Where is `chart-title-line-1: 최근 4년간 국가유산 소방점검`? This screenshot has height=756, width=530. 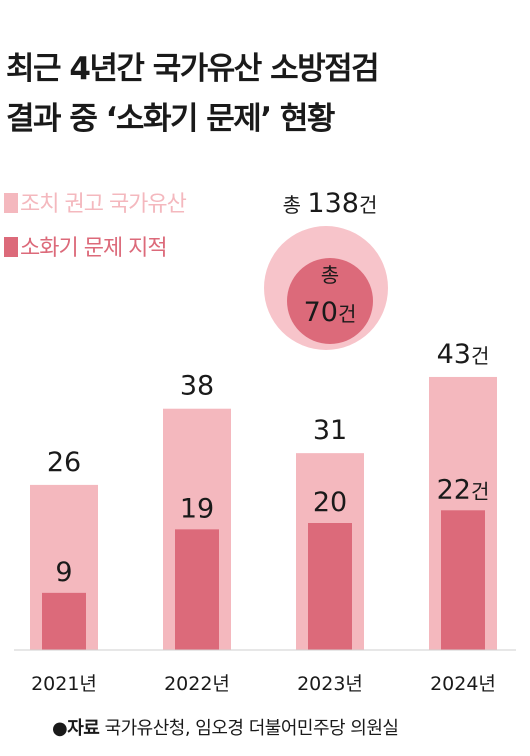
chart-title-line-1: 최근 4년간 국가유산 소방점검 is located at coordinates (193, 69).